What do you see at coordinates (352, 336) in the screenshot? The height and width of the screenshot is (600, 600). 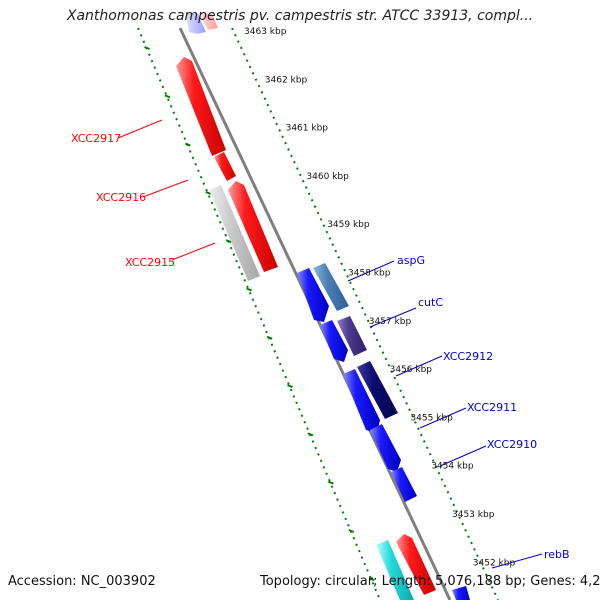 I see `gene-cutc-shape` at bounding box center [352, 336].